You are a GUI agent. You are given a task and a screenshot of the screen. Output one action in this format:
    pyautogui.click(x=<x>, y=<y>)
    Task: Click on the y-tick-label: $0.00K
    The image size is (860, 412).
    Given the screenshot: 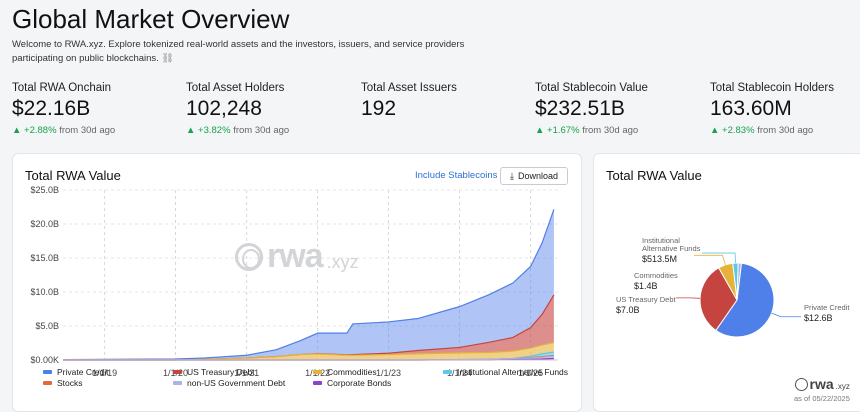 What is the action you would take?
    pyautogui.click(x=44, y=360)
    